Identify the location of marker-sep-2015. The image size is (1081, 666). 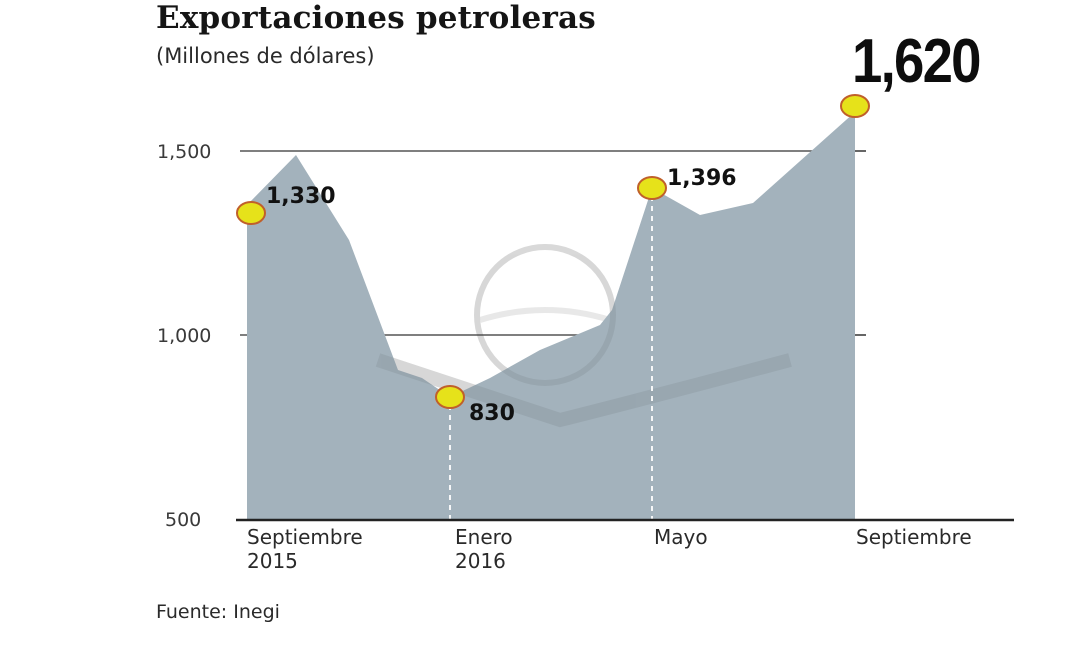
(251, 213).